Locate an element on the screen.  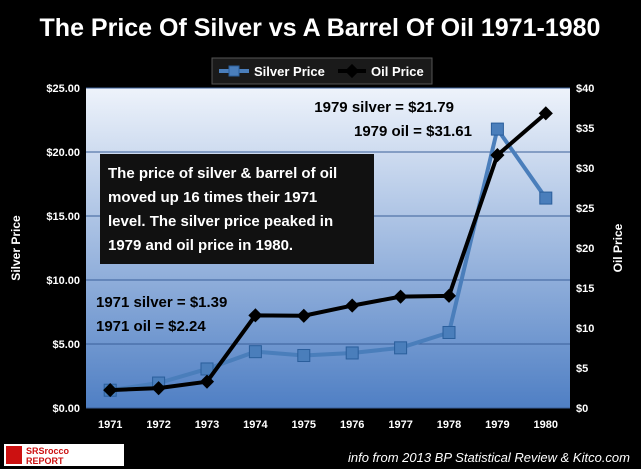
right-tick-label: $10 is located at coordinates (585, 329).